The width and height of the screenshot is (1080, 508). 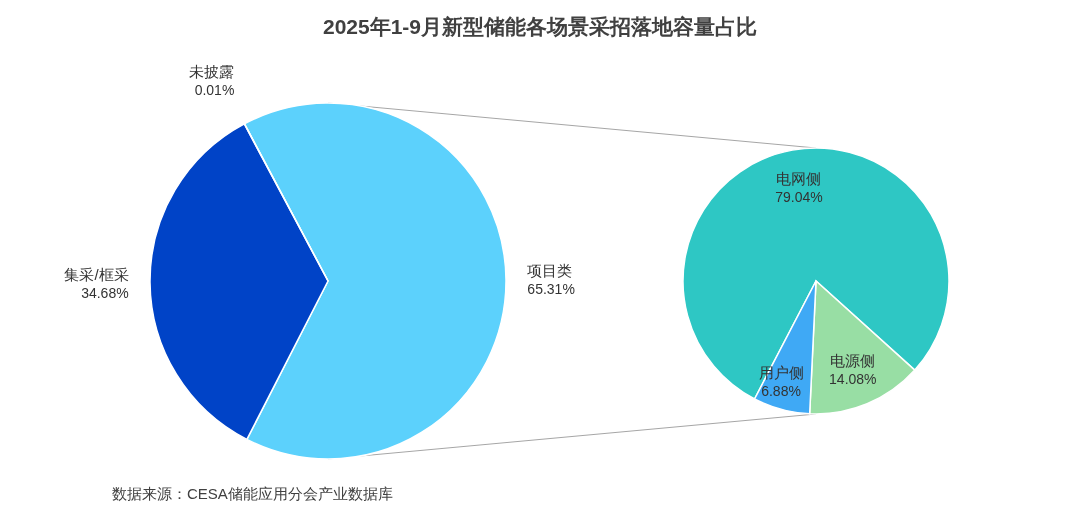 What do you see at coordinates (96, 274) in the screenshot?
I see `slice-label: 集采/框采` at bounding box center [96, 274].